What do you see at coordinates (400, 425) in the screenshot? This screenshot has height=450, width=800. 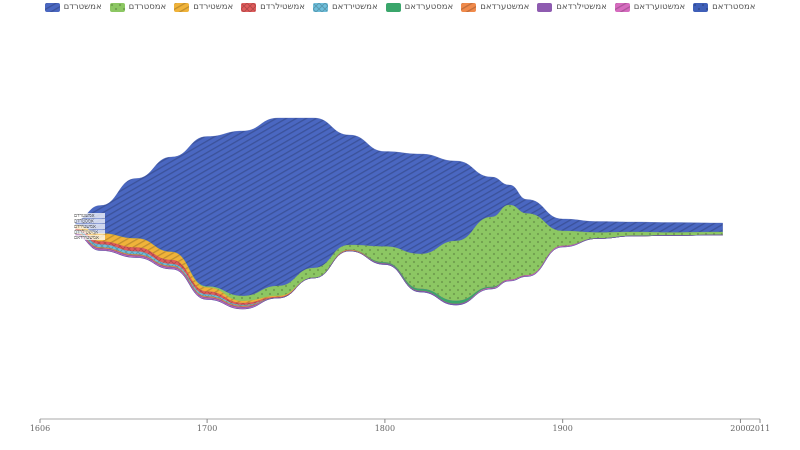 I see `x-axis: 1606 1700 1800 1900 2000 2011` at bounding box center [400, 425].